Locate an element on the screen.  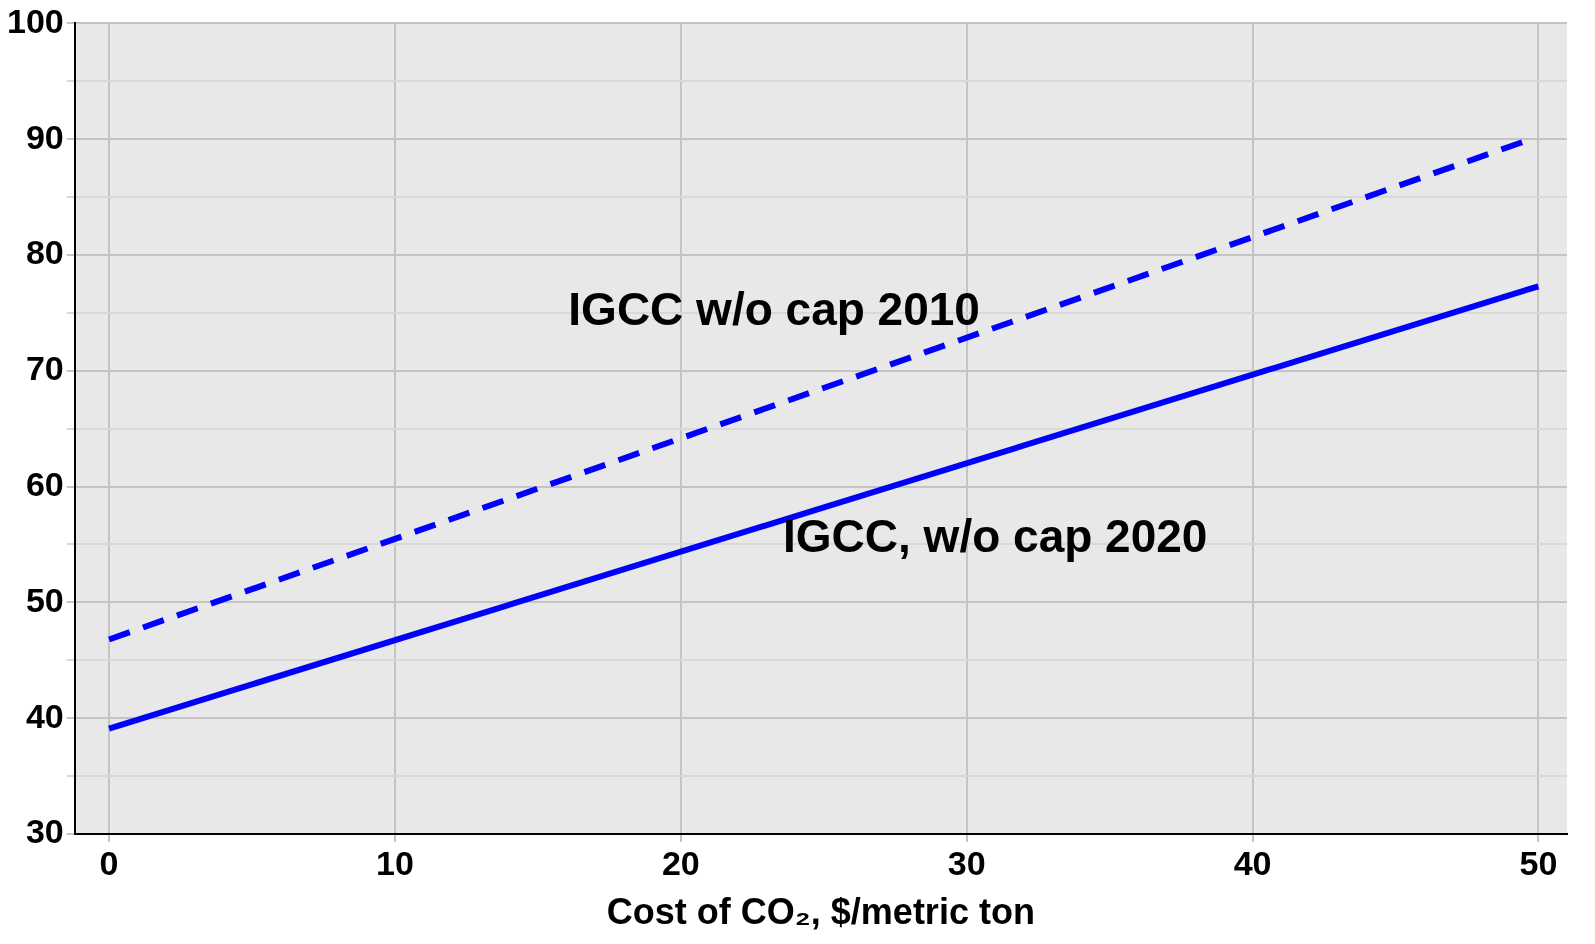
x-tick-label: 30 is located at coordinates (966, 862).